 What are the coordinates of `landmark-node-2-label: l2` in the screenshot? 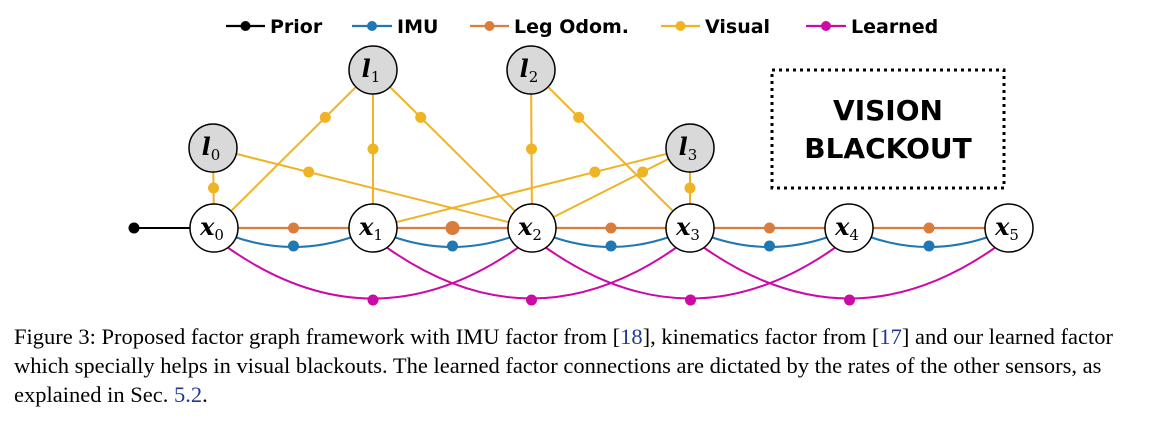 It's located at (529, 70).